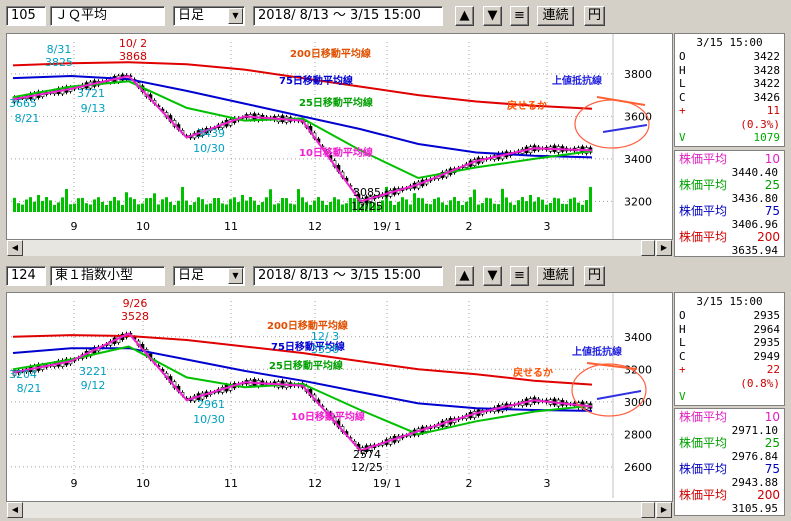 The width and height of the screenshot is (791, 521). I want to click on quote-value: 11, so click(773, 110).